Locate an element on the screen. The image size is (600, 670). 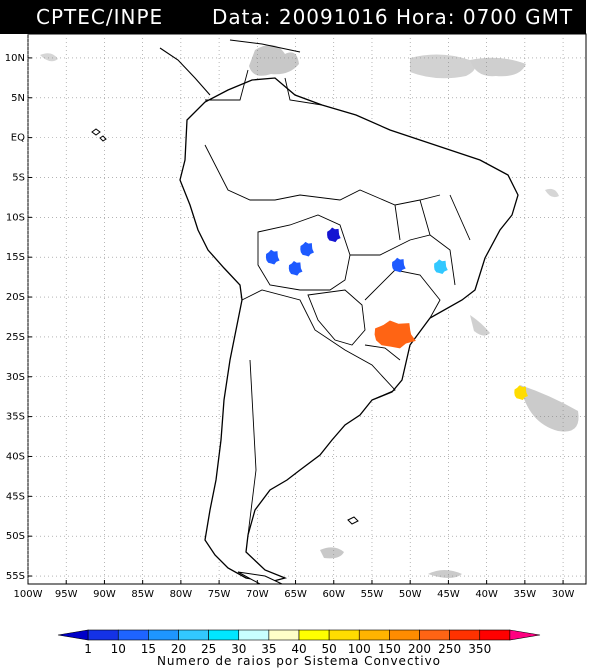
latitude-label: 5N is located at coordinates (18, 98).